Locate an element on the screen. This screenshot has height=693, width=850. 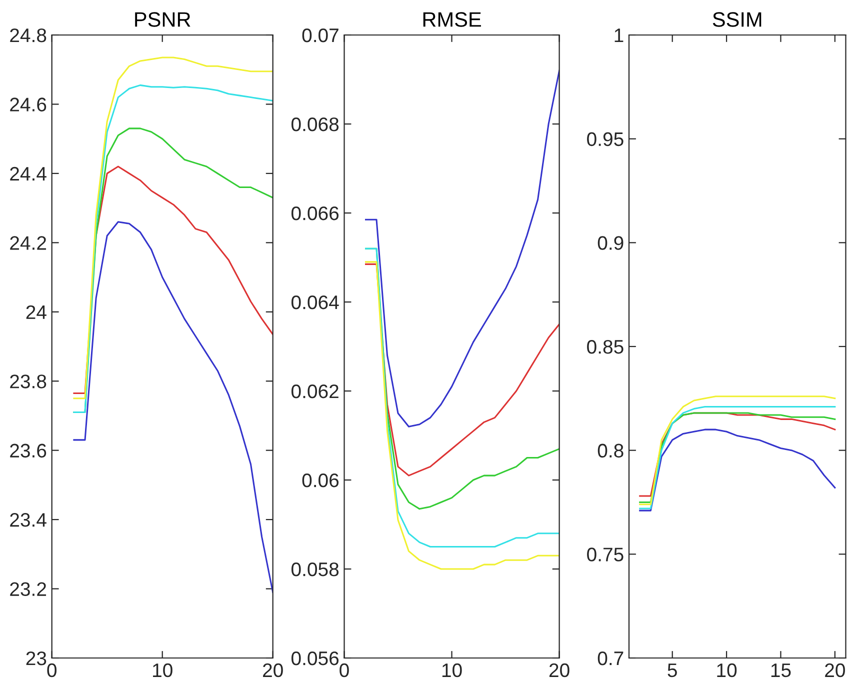
y-tick-label: 24.6 is located at coordinates (28, 105).